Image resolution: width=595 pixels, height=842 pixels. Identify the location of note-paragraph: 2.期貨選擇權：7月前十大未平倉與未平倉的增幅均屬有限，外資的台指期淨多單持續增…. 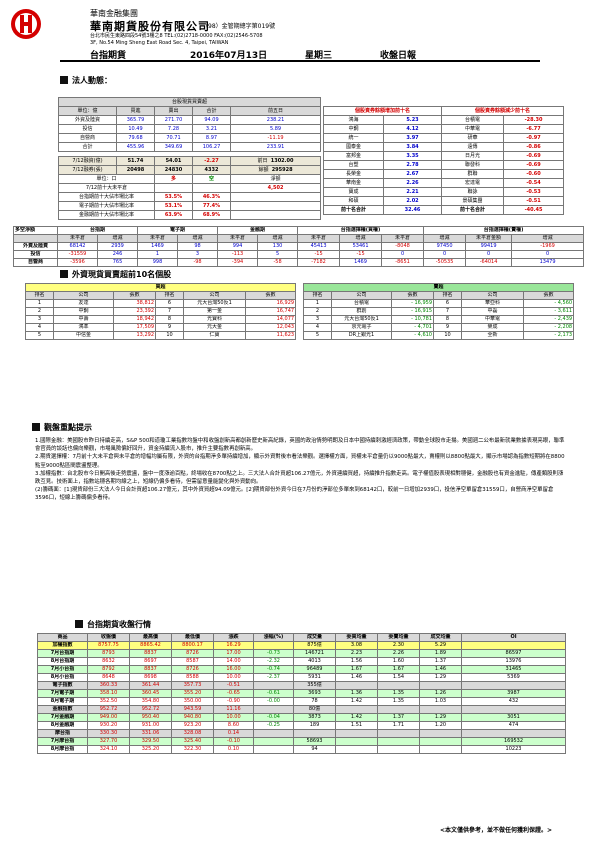
(300, 461).